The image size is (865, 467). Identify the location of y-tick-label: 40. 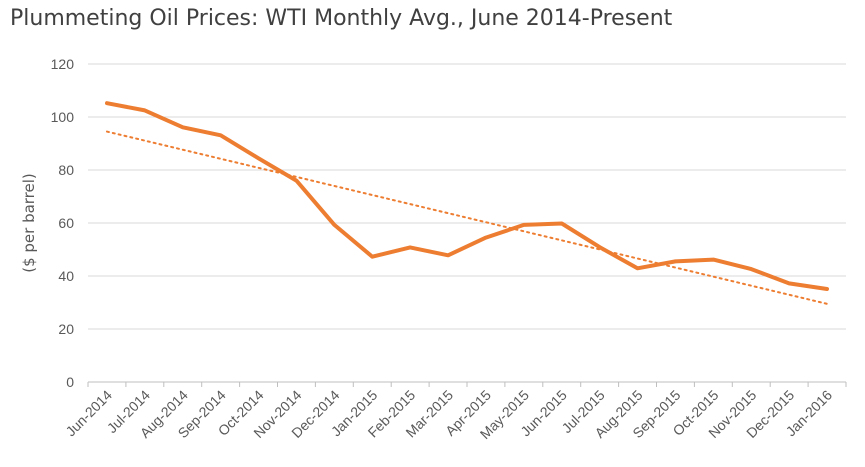
(66, 276).